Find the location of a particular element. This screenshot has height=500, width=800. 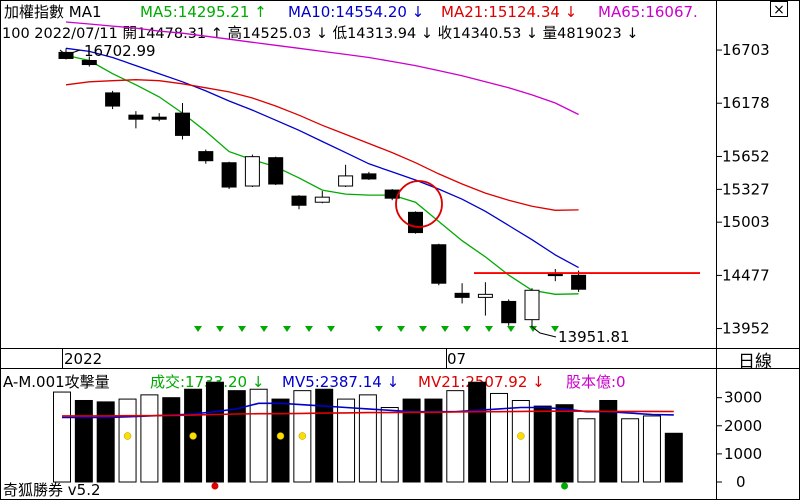

price-tick-label: 15003 is located at coordinates (746, 222).